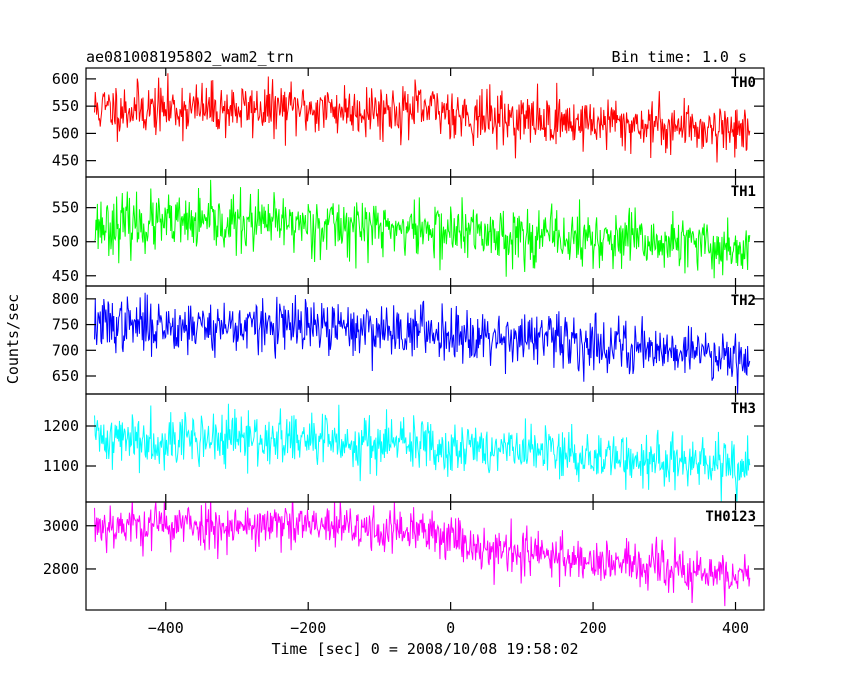  What do you see at coordinates (422, 118) in the screenshot?
I see `series-line-th0` at bounding box center [422, 118].